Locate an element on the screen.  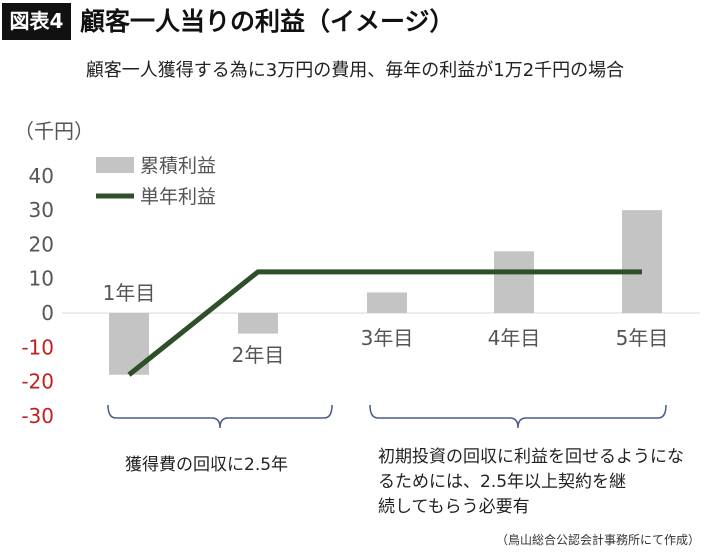
y-tick-label: 40 is located at coordinates (41, 176).